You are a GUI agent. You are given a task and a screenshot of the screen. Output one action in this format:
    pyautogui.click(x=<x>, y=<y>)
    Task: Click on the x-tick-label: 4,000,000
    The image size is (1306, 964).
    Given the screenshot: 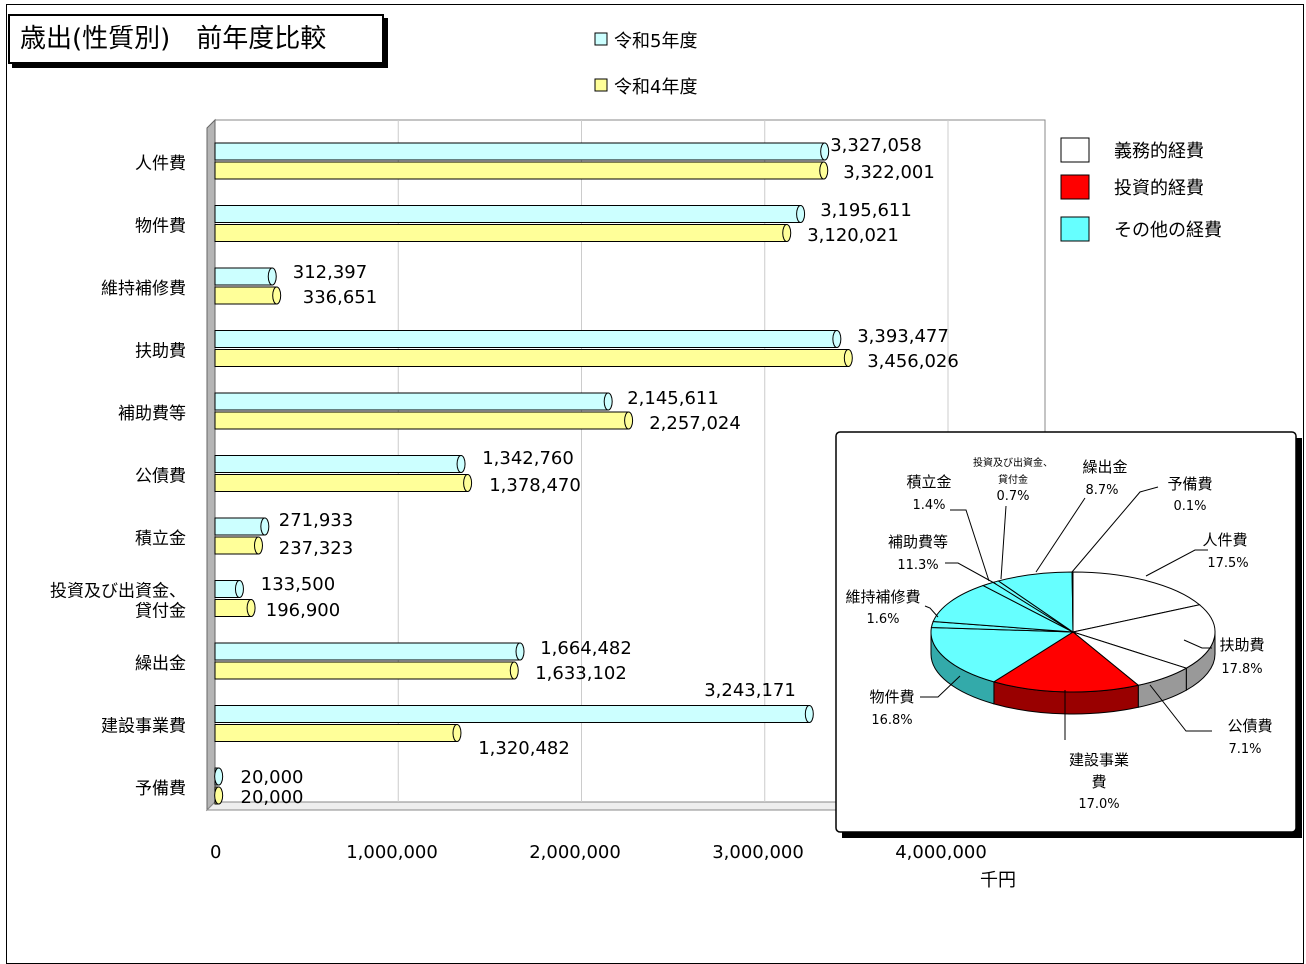 What is the action you would take?
    pyautogui.click(x=941, y=852)
    